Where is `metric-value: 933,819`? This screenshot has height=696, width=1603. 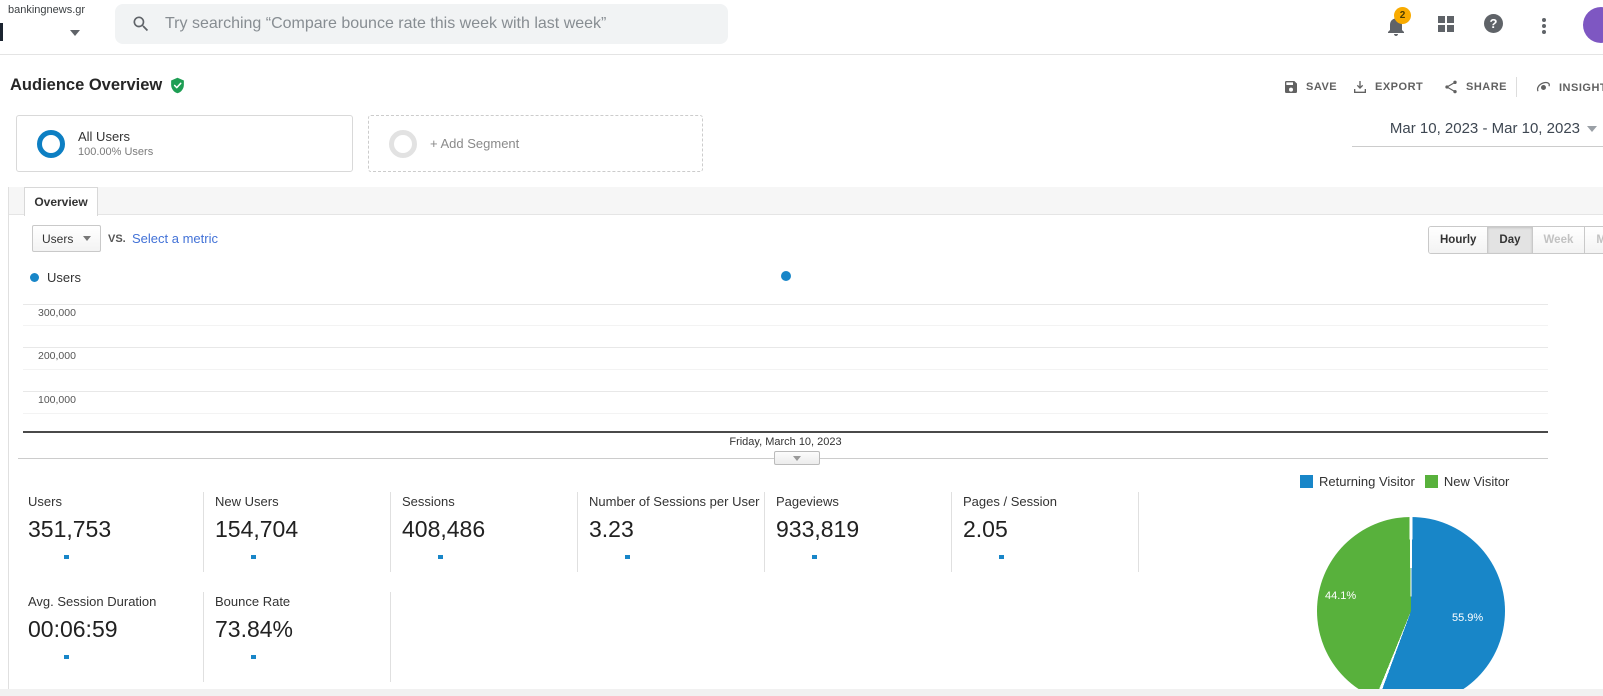 metric-value: 933,819 is located at coordinates (818, 529).